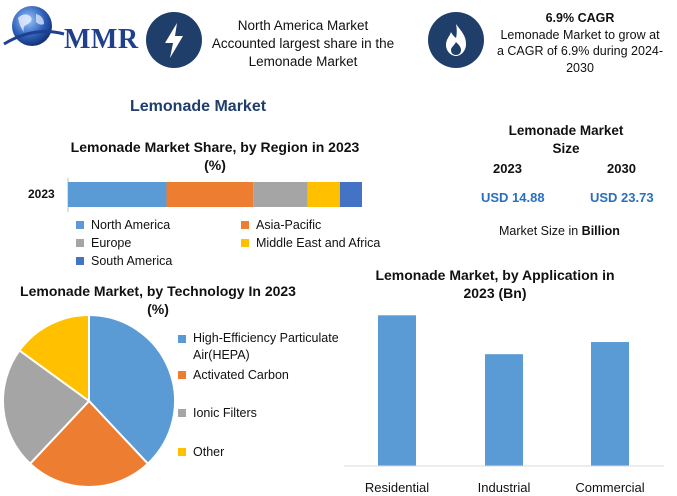 This screenshot has width=677, height=496. What do you see at coordinates (303, 61) in the screenshot?
I see `header-card1-line: Lemonade Market` at bounding box center [303, 61].